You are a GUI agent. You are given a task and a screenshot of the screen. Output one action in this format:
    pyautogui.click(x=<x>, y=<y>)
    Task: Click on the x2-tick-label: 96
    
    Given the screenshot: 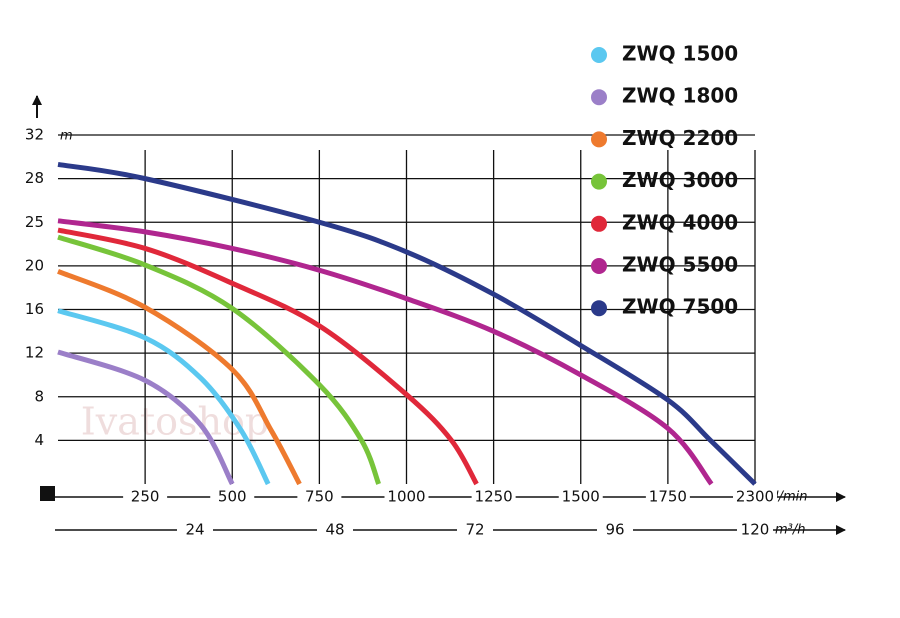 What is the action you would take?
    pyautogui.click(x=614, y=530)
    